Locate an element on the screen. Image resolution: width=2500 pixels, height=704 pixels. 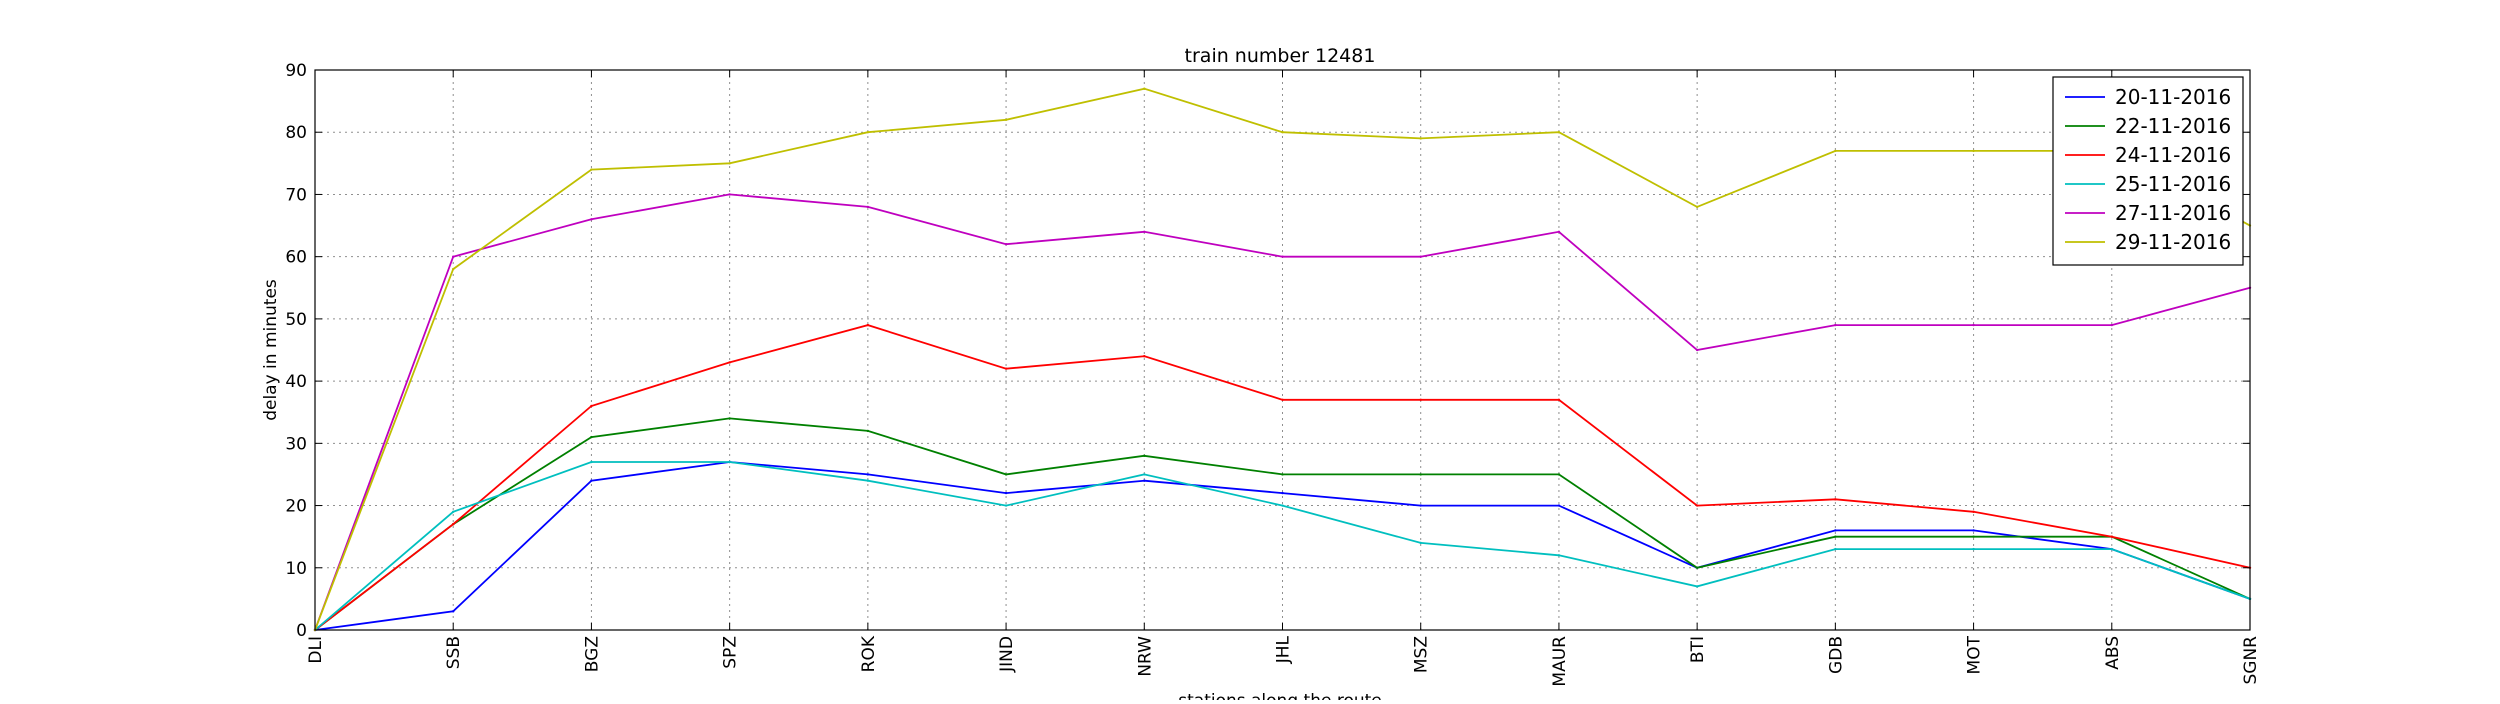
legend-item: 25-11-2016 is located at coordinates (2148, 184).